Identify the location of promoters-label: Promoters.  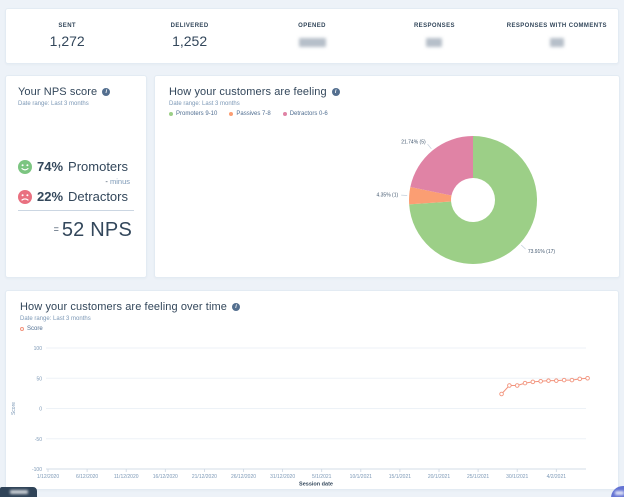
(98, 166).